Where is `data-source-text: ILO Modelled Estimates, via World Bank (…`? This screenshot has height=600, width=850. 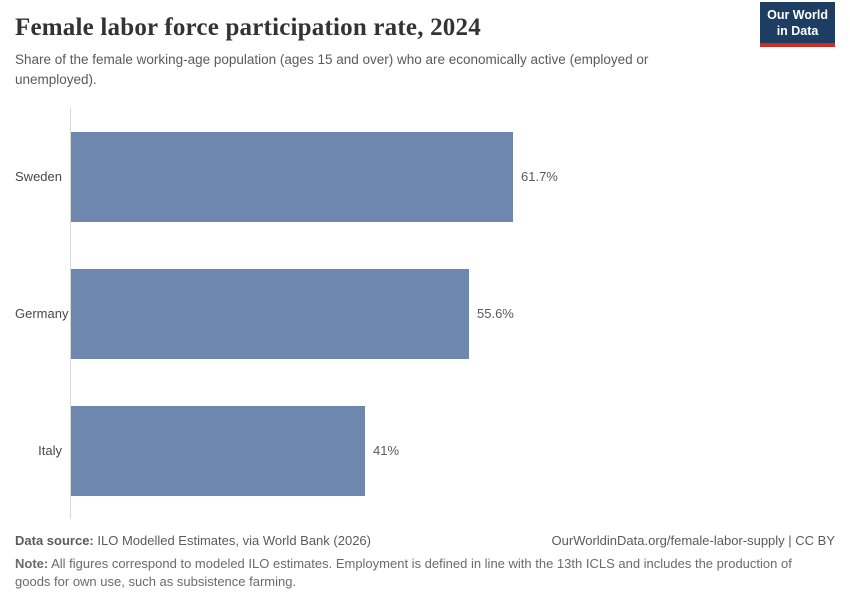
data-source-text: ILO Modelled Estimates, via World Bank (… is located at coordinates (234, 541).